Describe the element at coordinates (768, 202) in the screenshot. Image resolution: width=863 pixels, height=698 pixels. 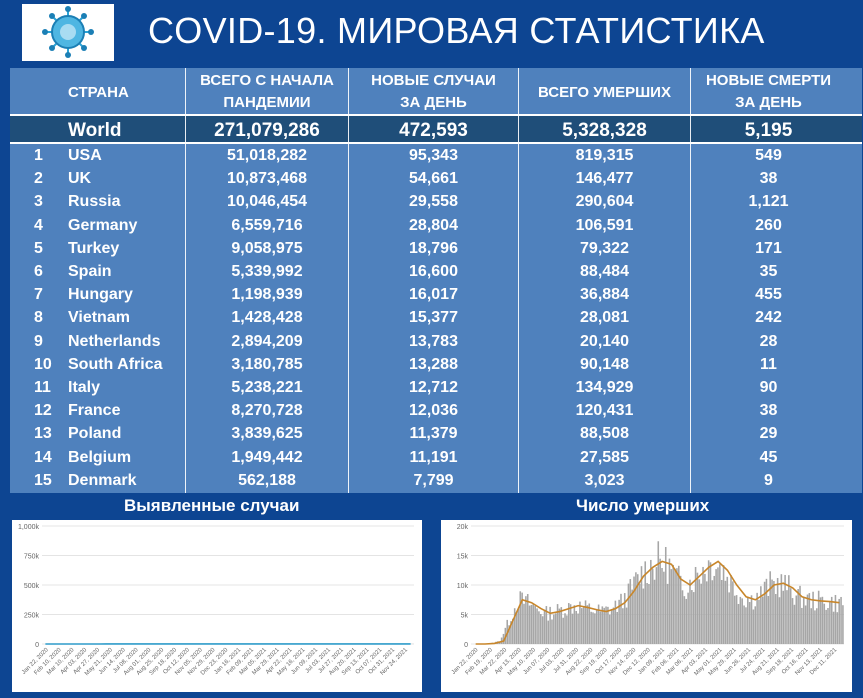
I see `row-new-deaths: 1,121` at that location.